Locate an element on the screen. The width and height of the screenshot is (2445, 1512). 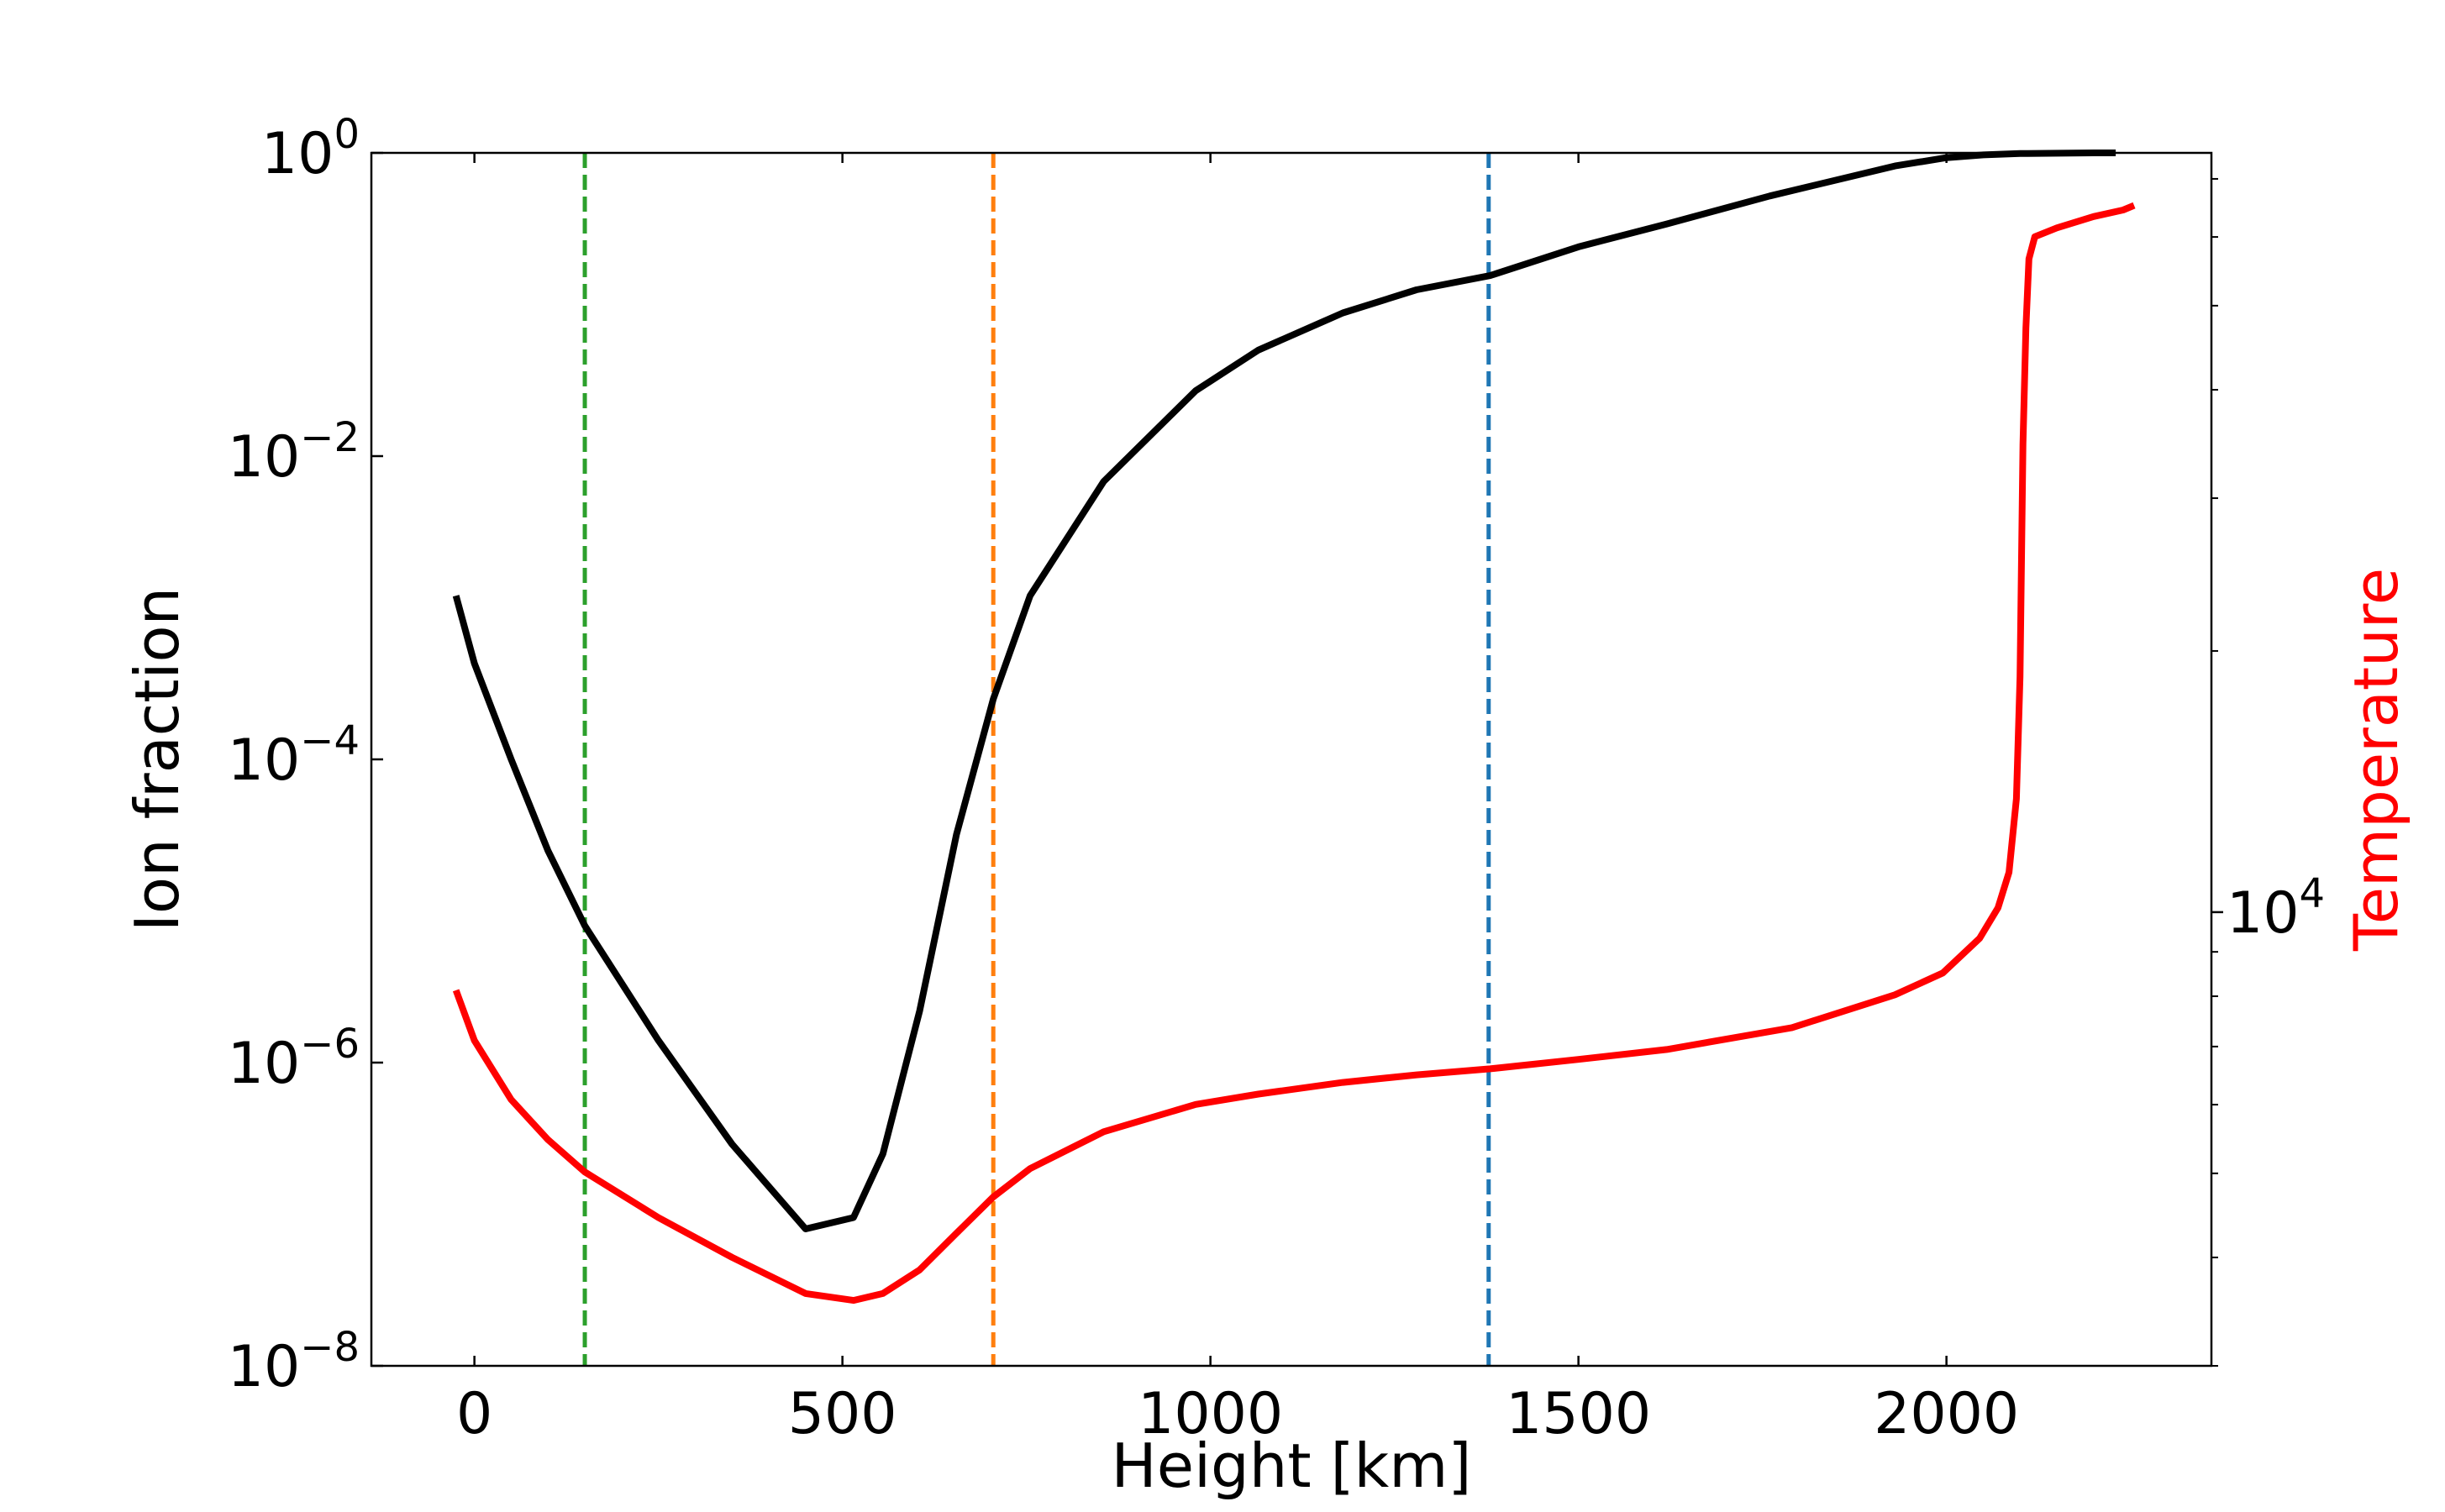
x-axis-label: Height [km] is located at coordinates (1292, 1466).